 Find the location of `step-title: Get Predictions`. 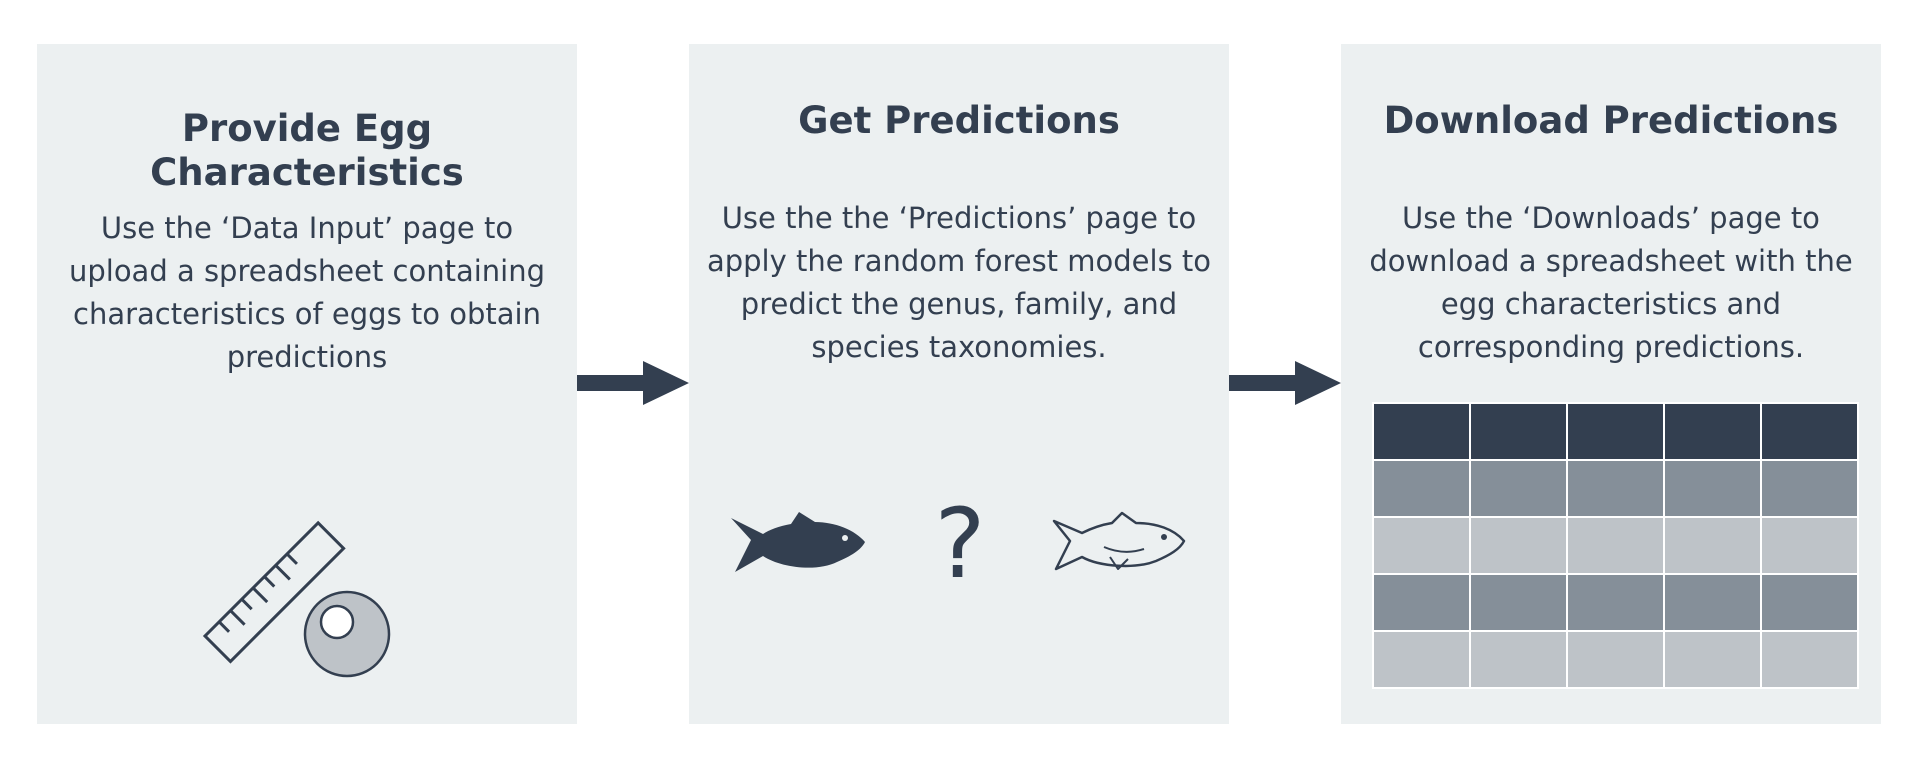

step-title: Get Predictions is located at coordinates (959, 120).